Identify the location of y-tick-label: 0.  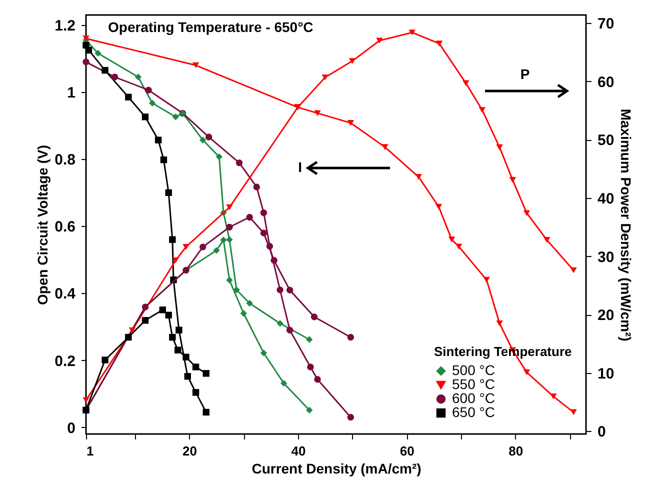
(71, 428).